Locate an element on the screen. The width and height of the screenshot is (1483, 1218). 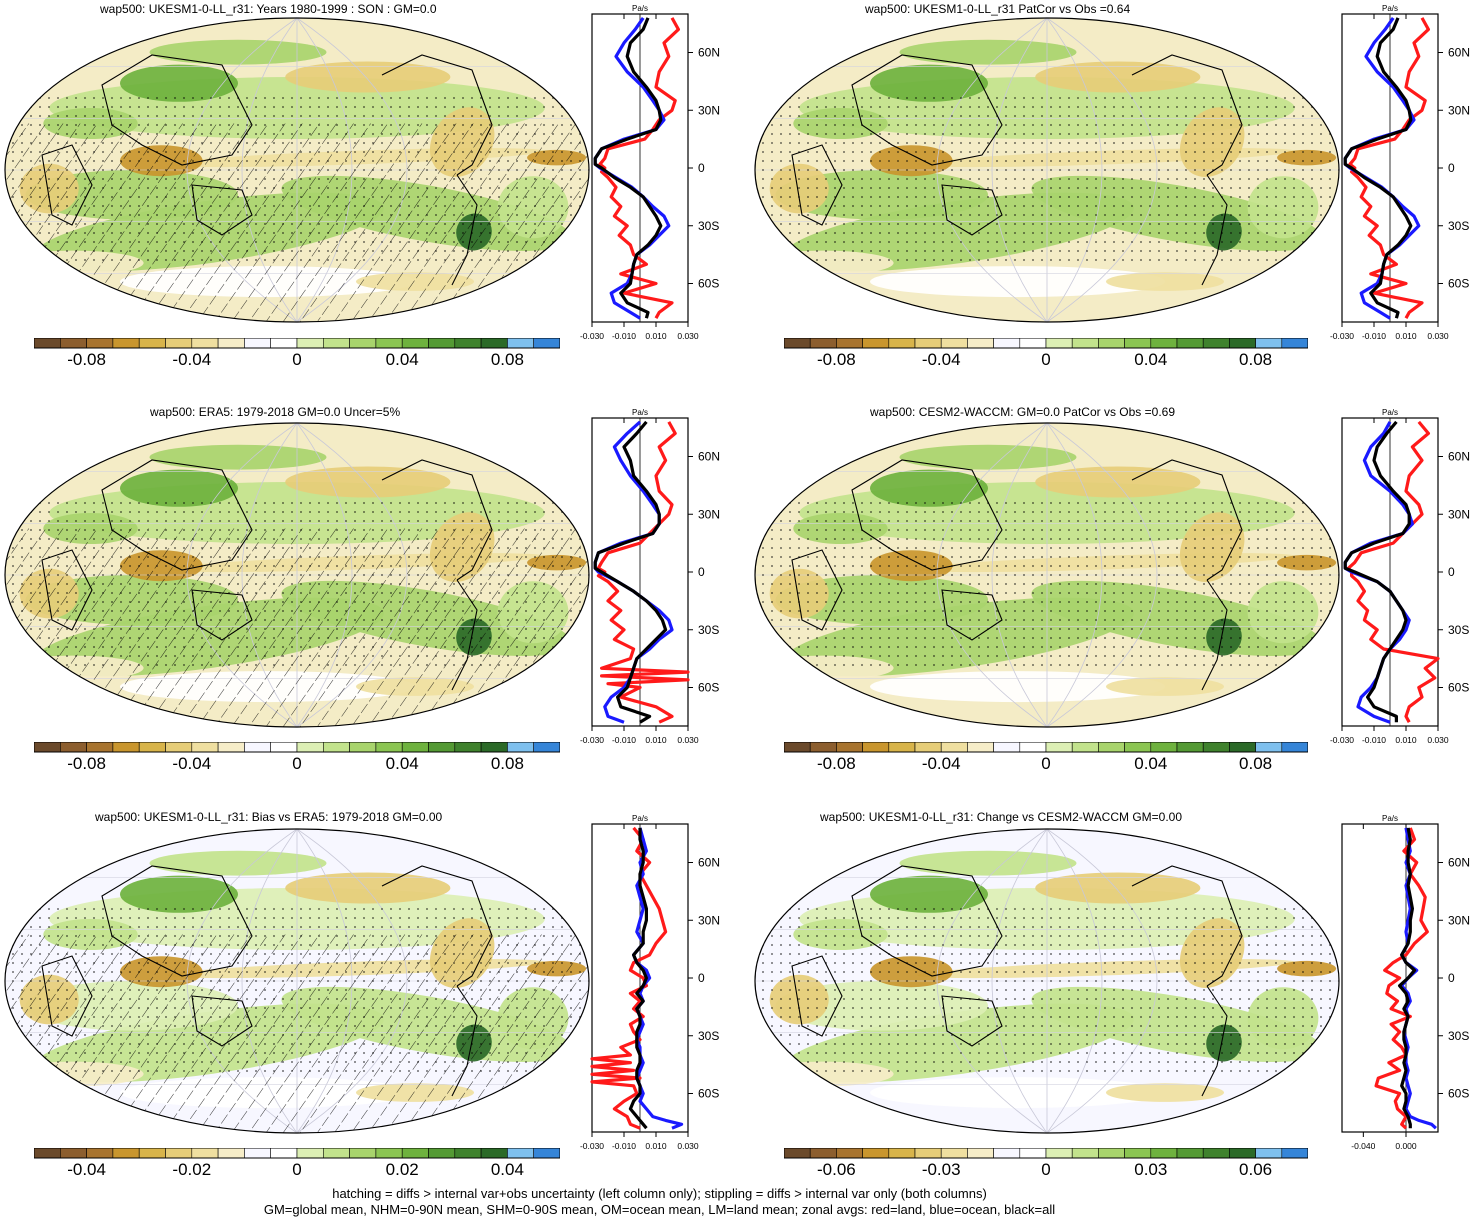
zonal-profile-2: Pa/s 60N 30N 0 30S 60S -0.030 -0.010 0.010 0.030 is located at coordinates (1400, 172).